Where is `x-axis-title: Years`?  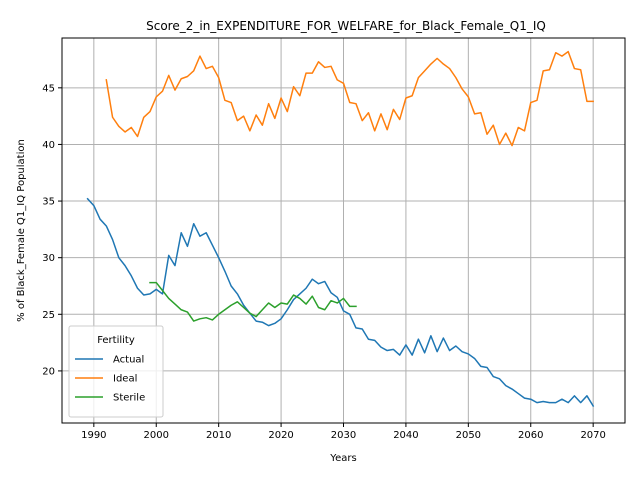
x-axis-title: Years is located at coordinates (342, 458).